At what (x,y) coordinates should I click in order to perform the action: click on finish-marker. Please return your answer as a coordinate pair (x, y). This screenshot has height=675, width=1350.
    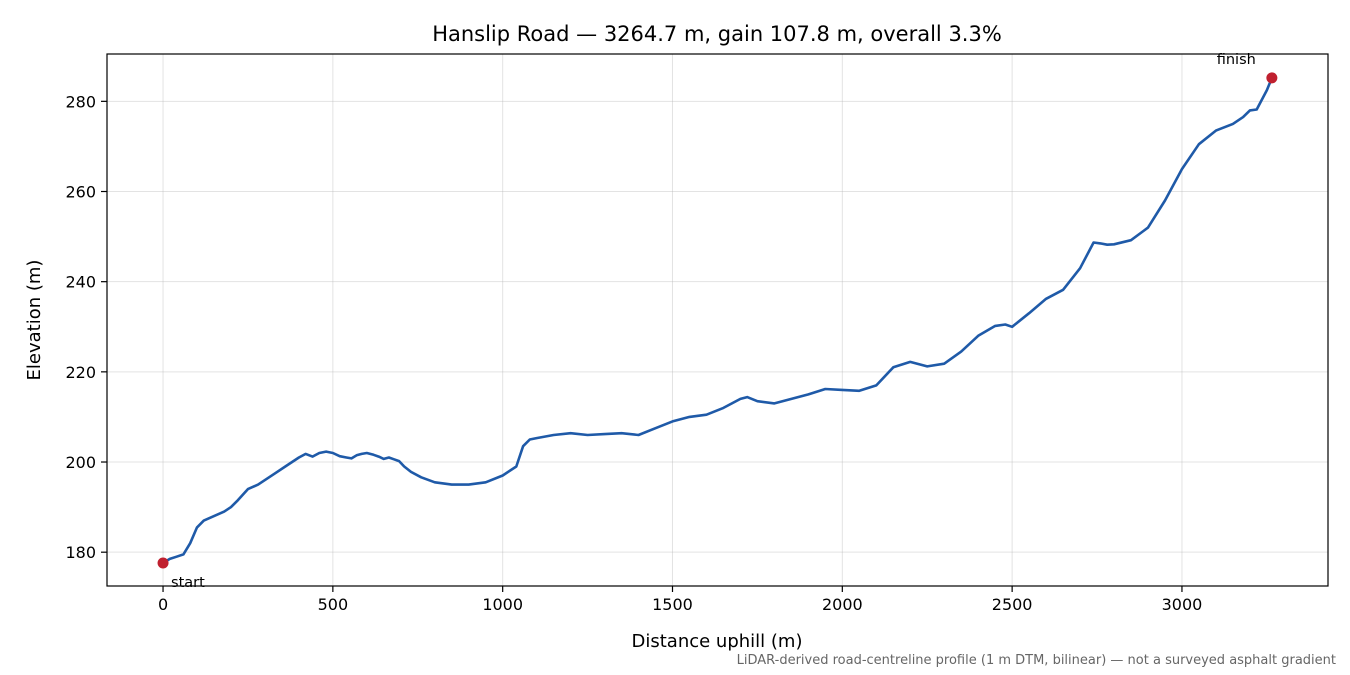
    Looking at the image, I should click on (1272, 78).